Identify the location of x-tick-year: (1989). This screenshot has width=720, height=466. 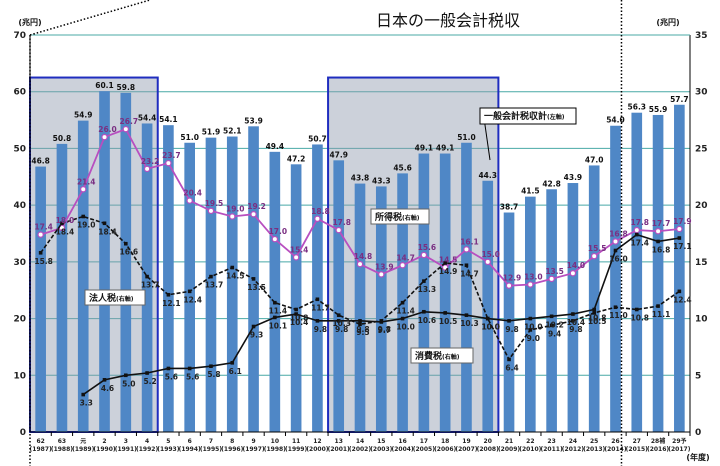
(83, 449).